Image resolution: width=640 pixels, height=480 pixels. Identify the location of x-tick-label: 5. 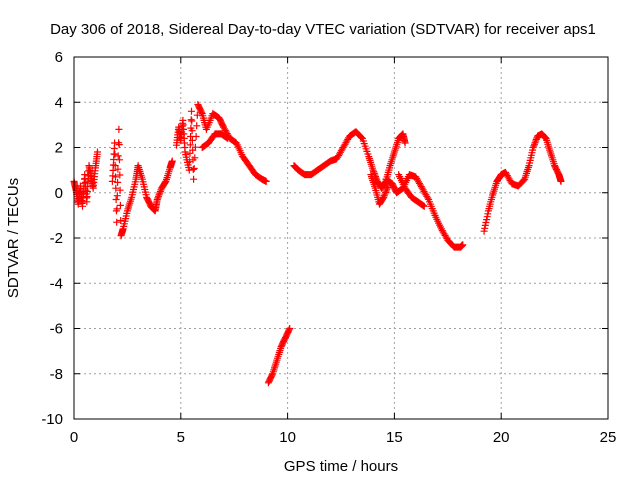
(181, 437).